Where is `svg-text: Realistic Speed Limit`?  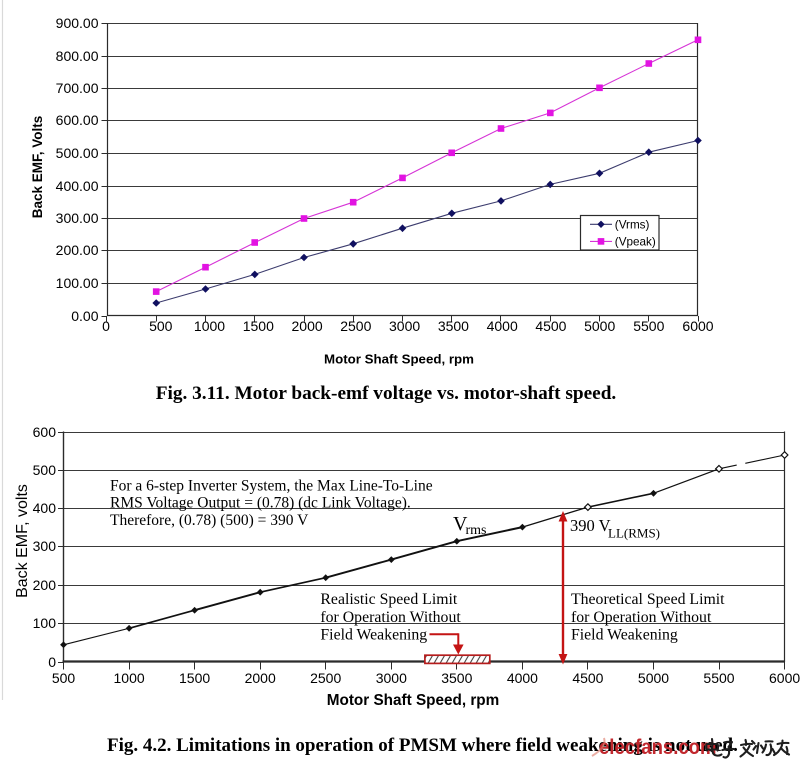 svg-text: Realistic Speed Limit is located at coordinates (388, 599).